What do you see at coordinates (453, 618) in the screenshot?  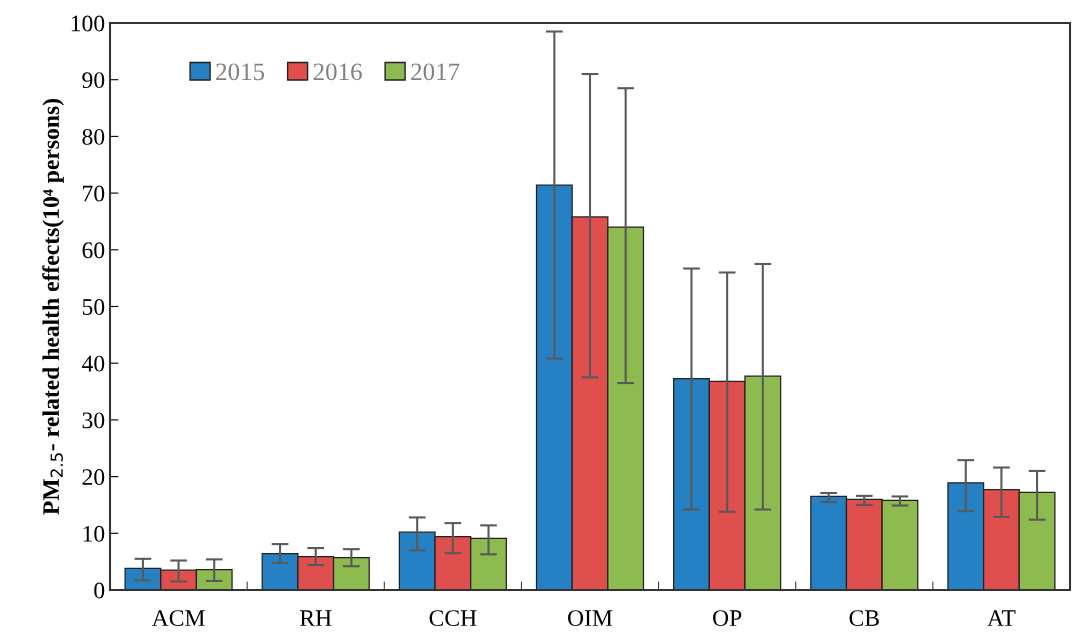 I see `x-tick-label: CCH` at bounding box center [453, 618].